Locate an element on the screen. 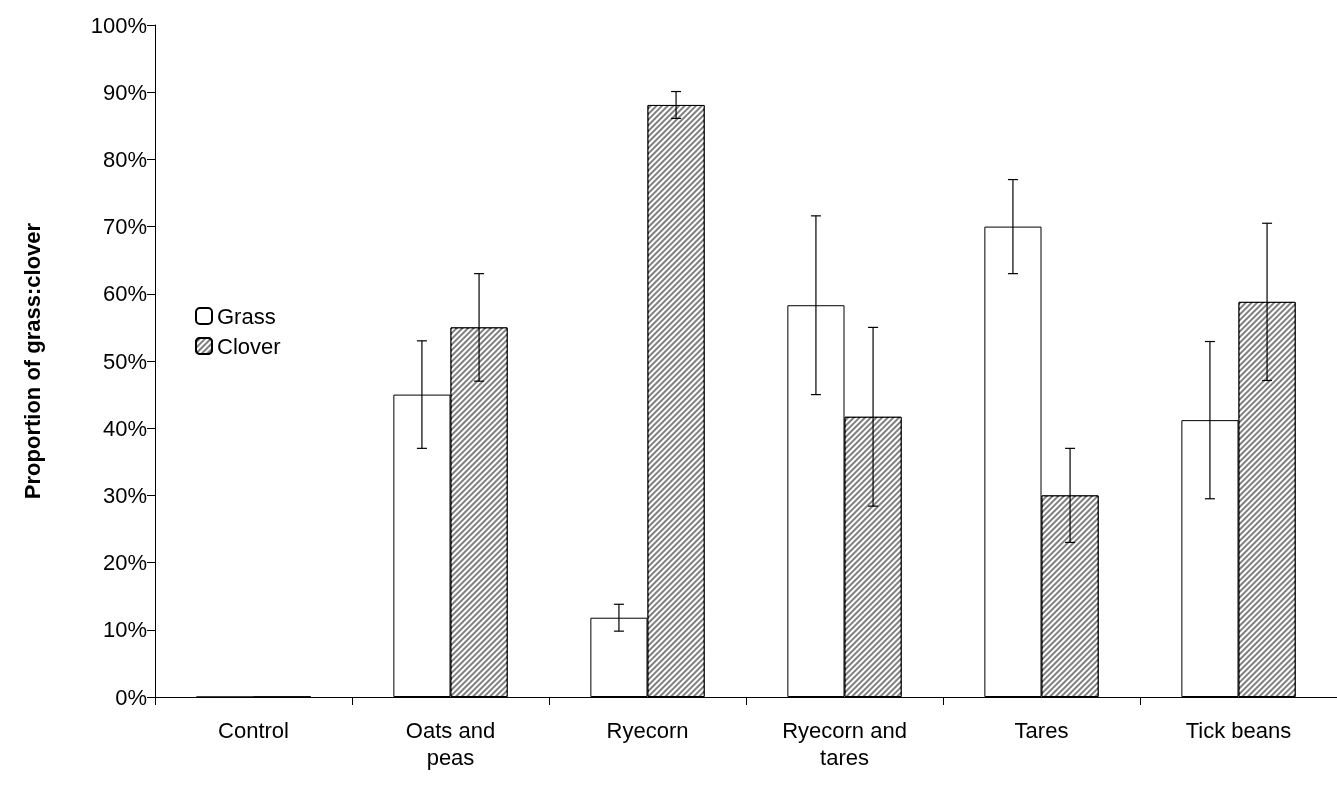 The image size is (1337, 789). y-tick-label: 10% is located at coordinates (124, 630).